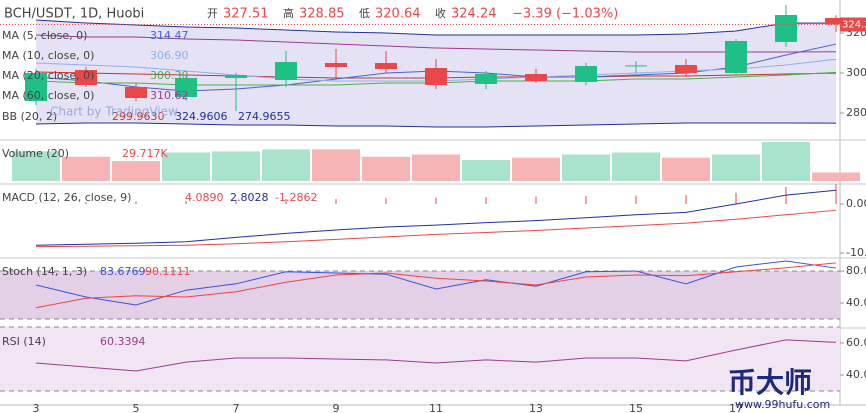 This screenshot has height=413, width=866. What do you see at coordinates (123, 271) in the screenshot?
I see `legend-value: 83.6769` at bounding box center [123, 271].